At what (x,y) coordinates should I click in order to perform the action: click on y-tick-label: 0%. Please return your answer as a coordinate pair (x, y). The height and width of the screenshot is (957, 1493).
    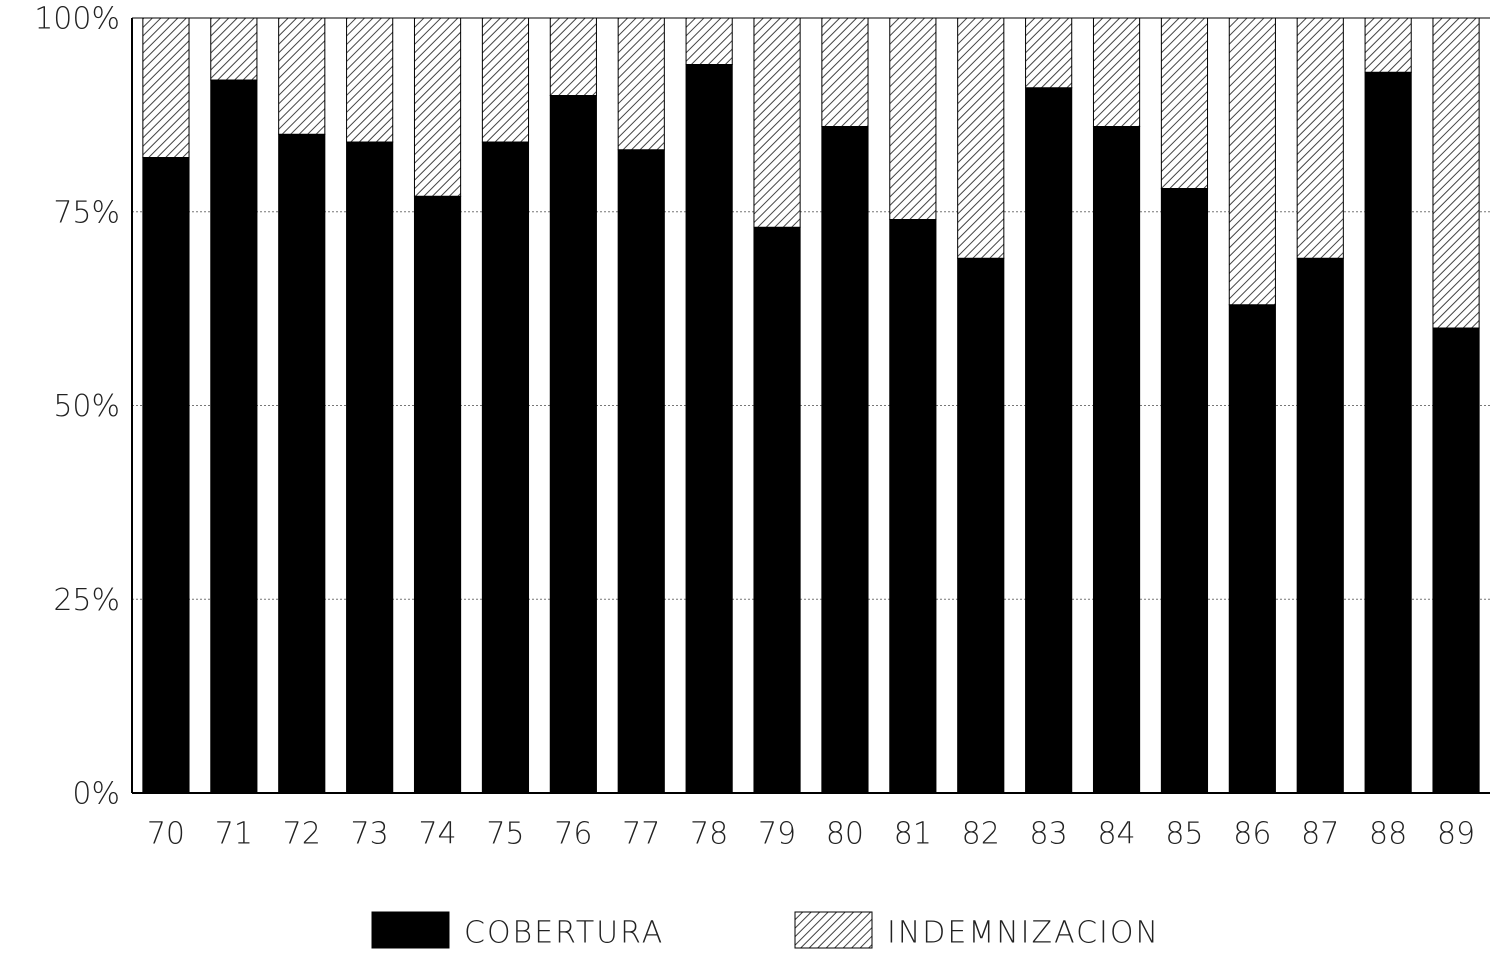
    Looking at the image, I should click on (96, 794).